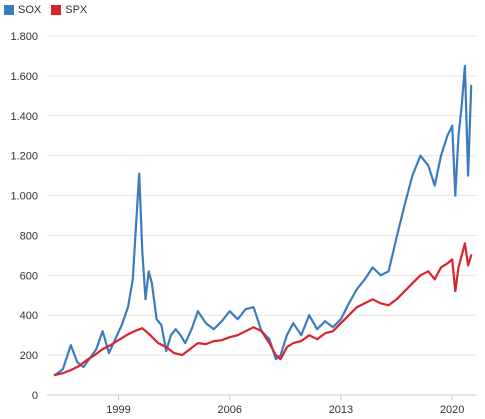 Image resolution: width=485 pixels, height=419 pixels. Describe the element at coordinates (285, 405) in the screenshot. I see `x-axis-tick-labels: 1999 2006 2013 2020` at that location.